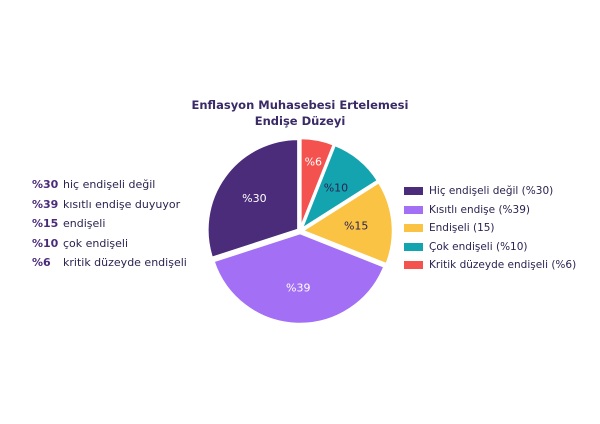 The image size is (600, 424). What do you see at coordinates (479, 209) in the screenshot?
I see `legend-label: Kısıtlı endişe (%39)` at bounding box center [479, 209].